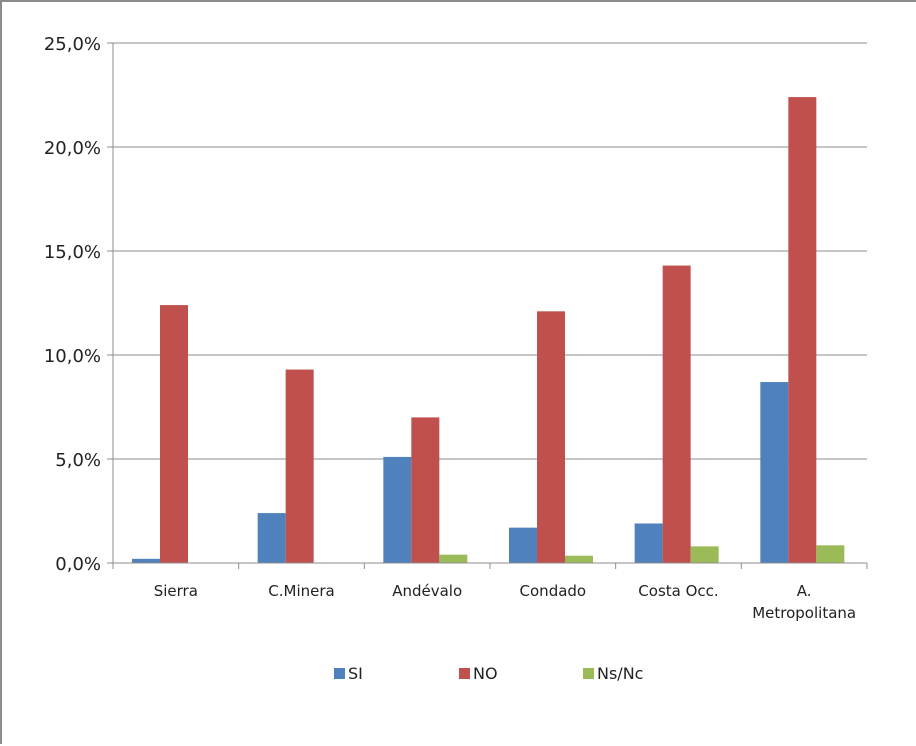 The width and height of the screenshot is (916, 746). I want to click on x-category-label: A. Metropolitana, so click(804, 602).